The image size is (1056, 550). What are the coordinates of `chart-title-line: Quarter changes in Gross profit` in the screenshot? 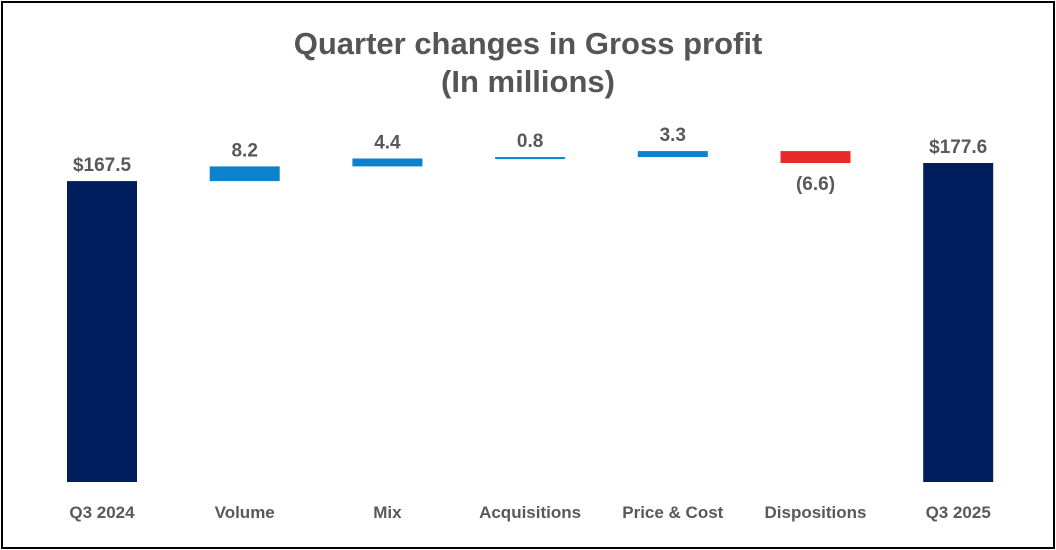 It's located at (528, 43).